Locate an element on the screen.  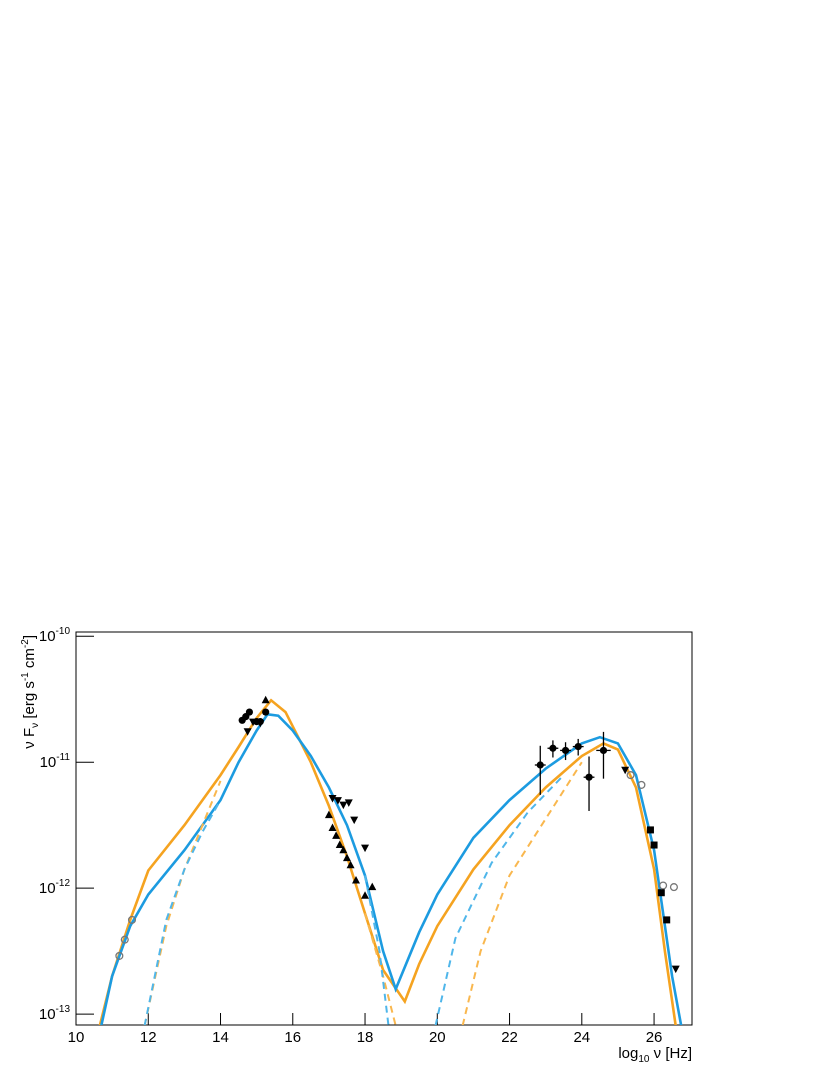
tick-exponent: -11 is located at coordinates (63, 757).